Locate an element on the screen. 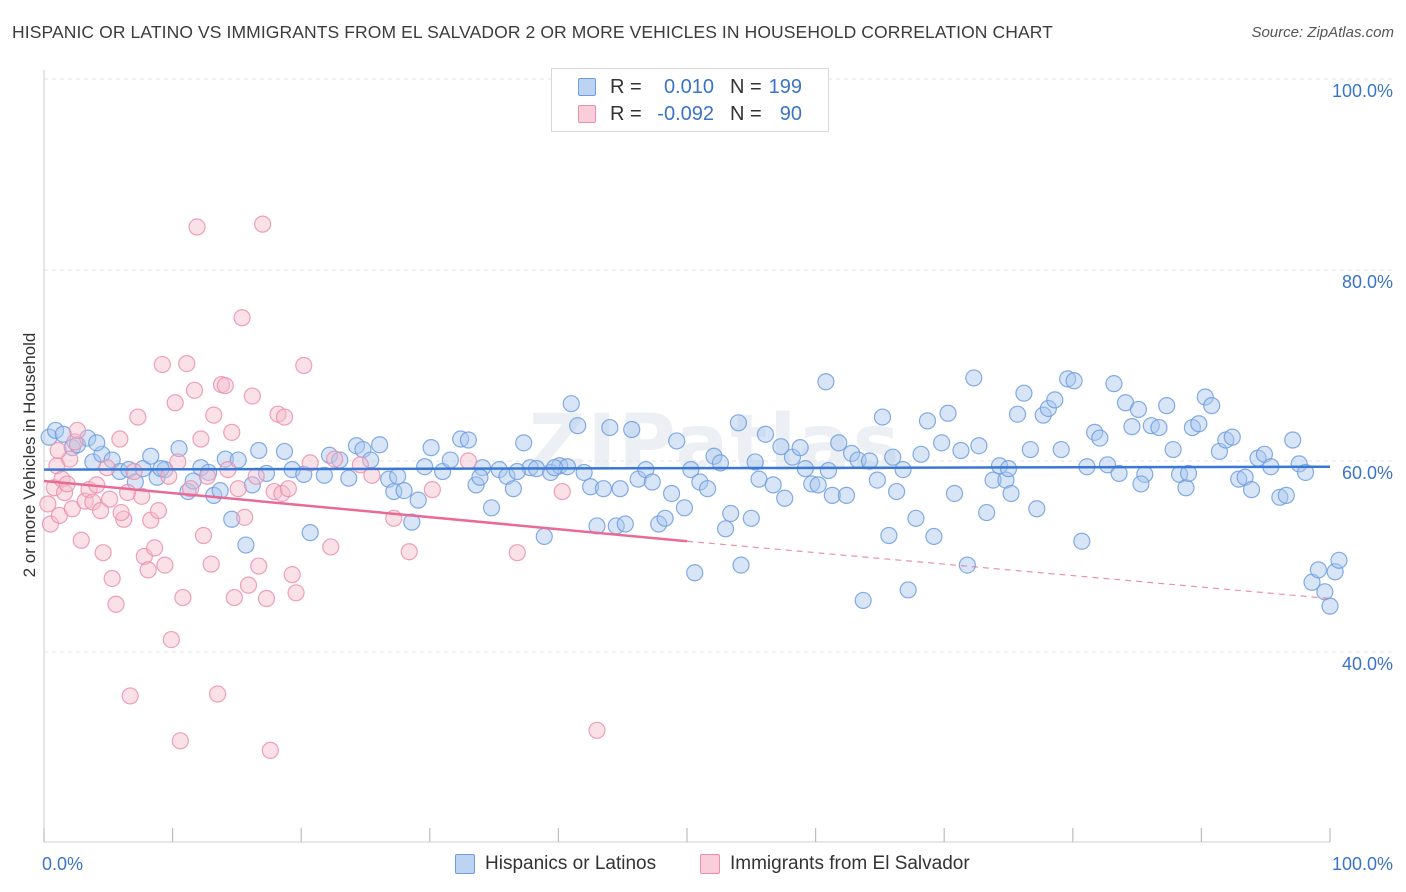 Image resolution: width=1406 pixels, height=892 pixels. legend-item-label: Immigrants from El Salvador is located at coordinates (850, 863).